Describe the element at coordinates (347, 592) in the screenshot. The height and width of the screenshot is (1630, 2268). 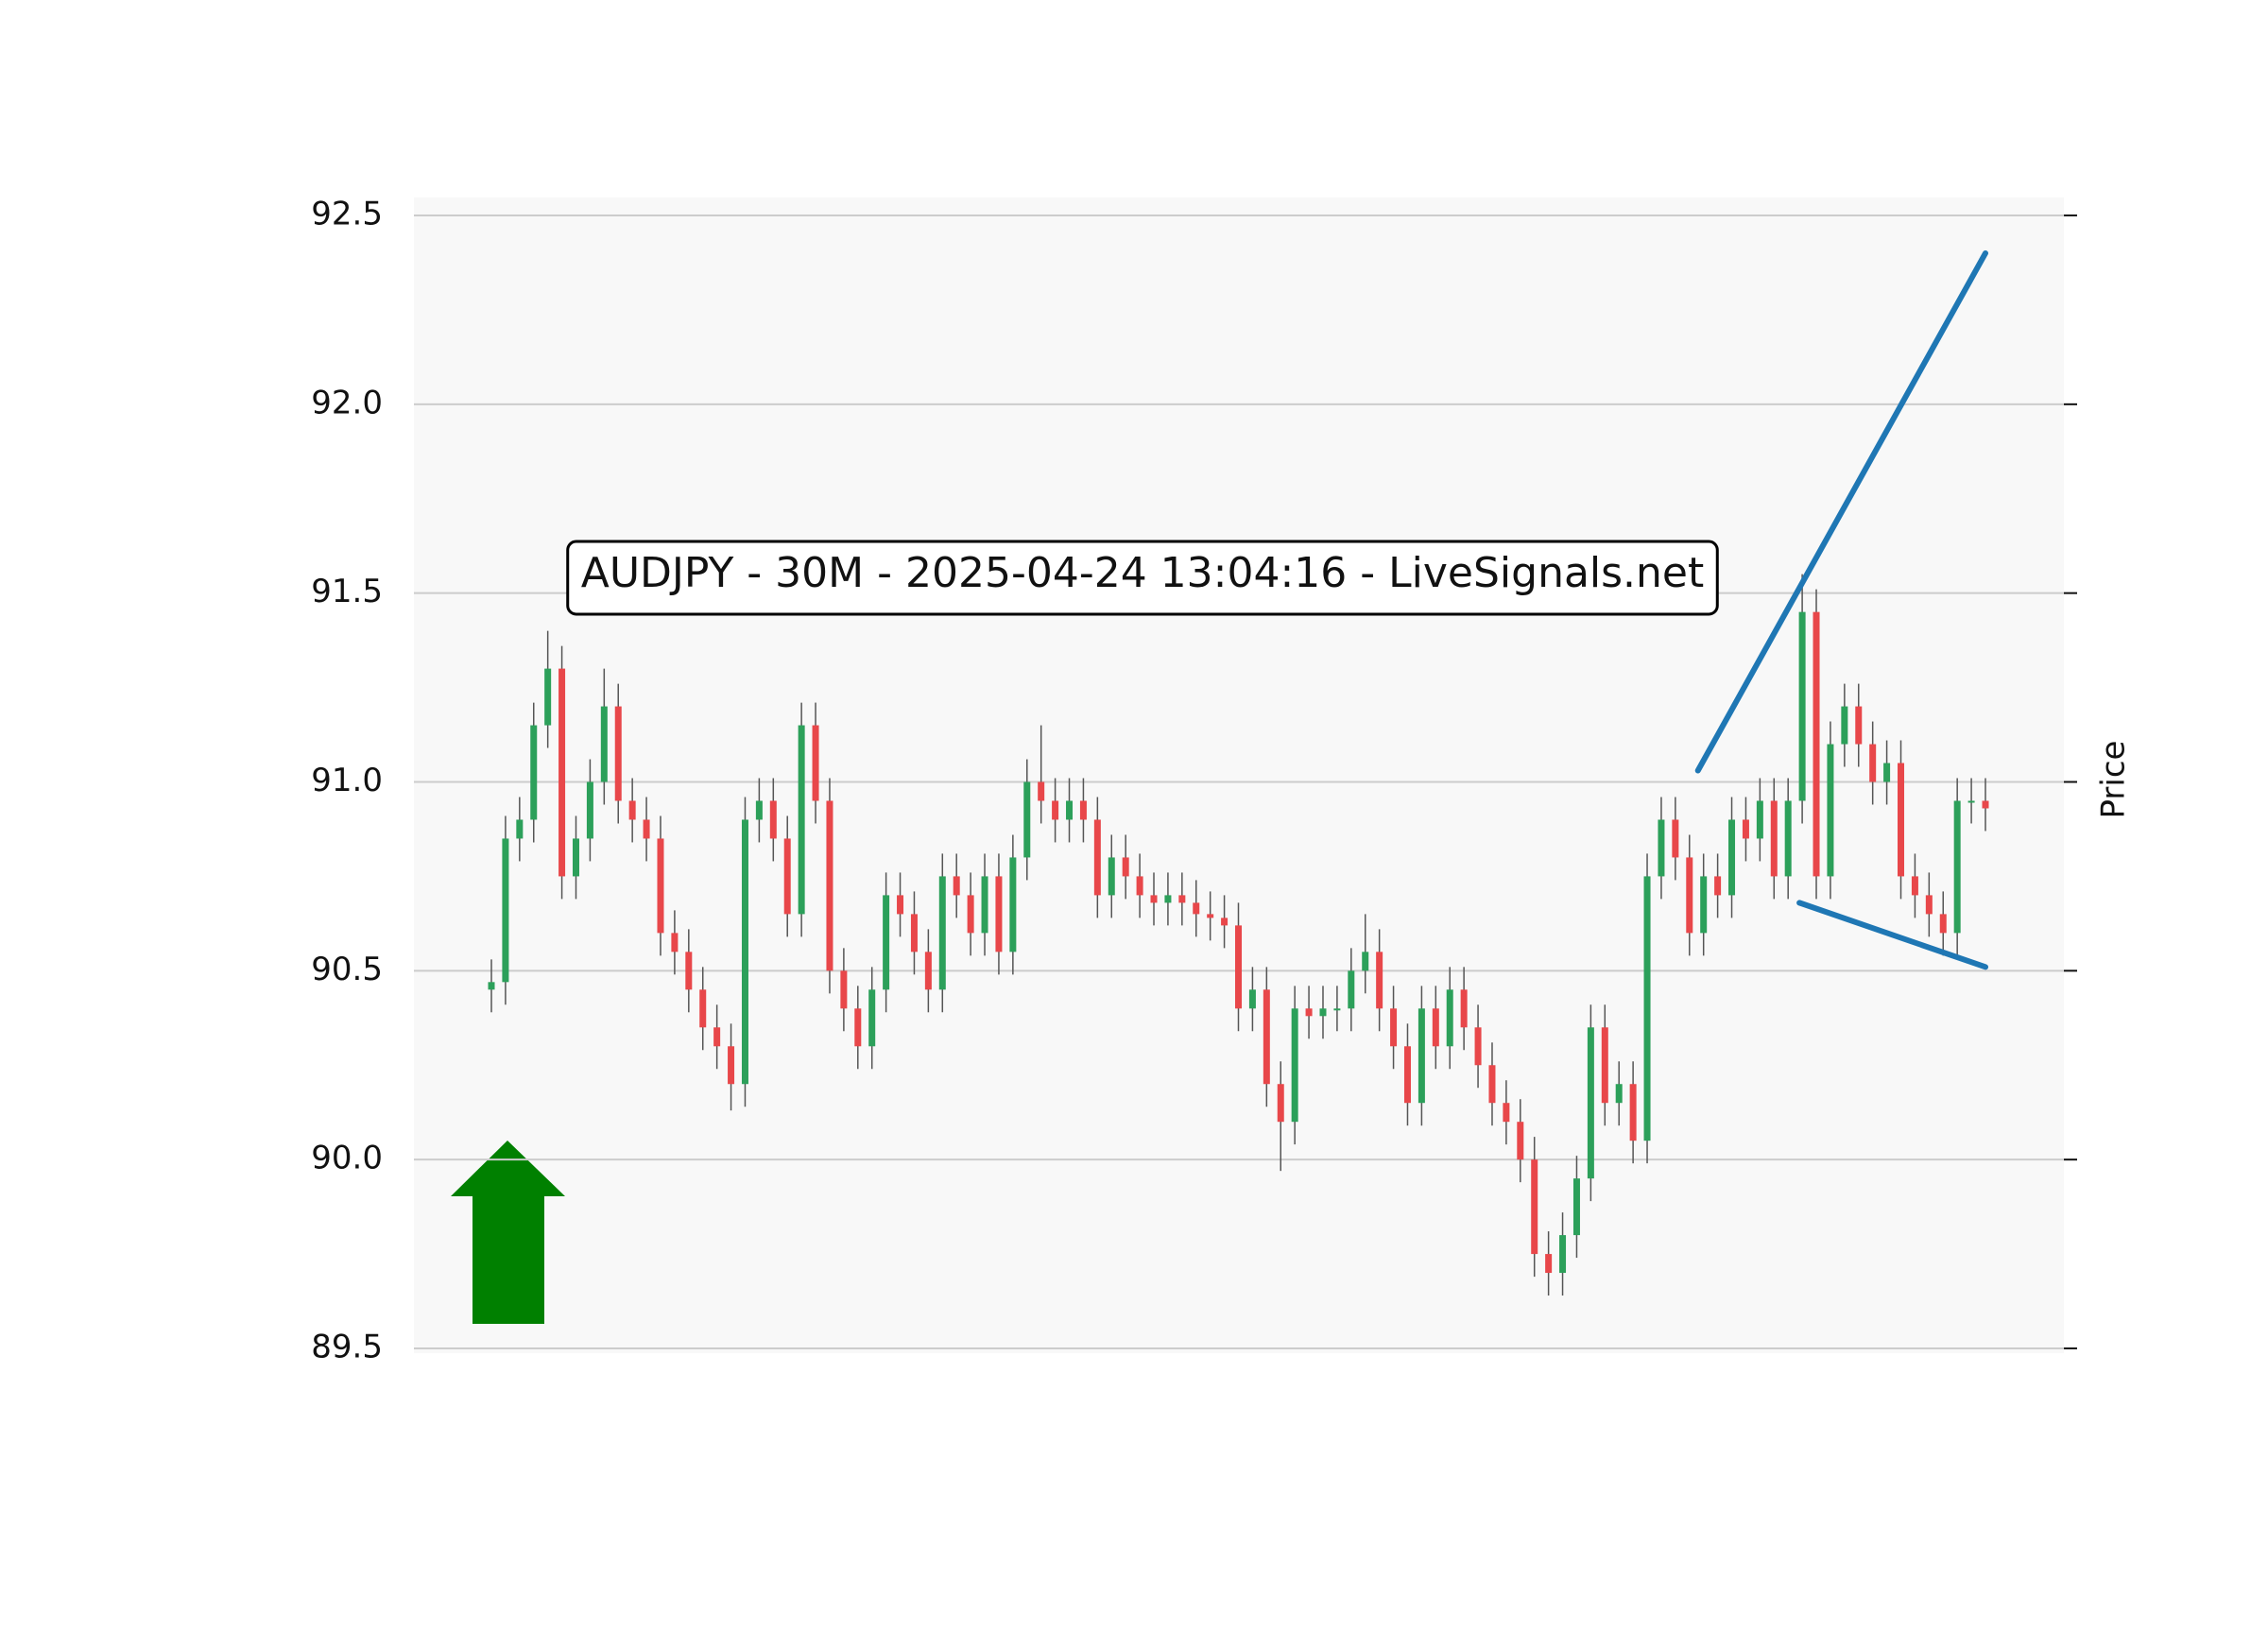
I see `y-tick-label: 91.5` at that location.